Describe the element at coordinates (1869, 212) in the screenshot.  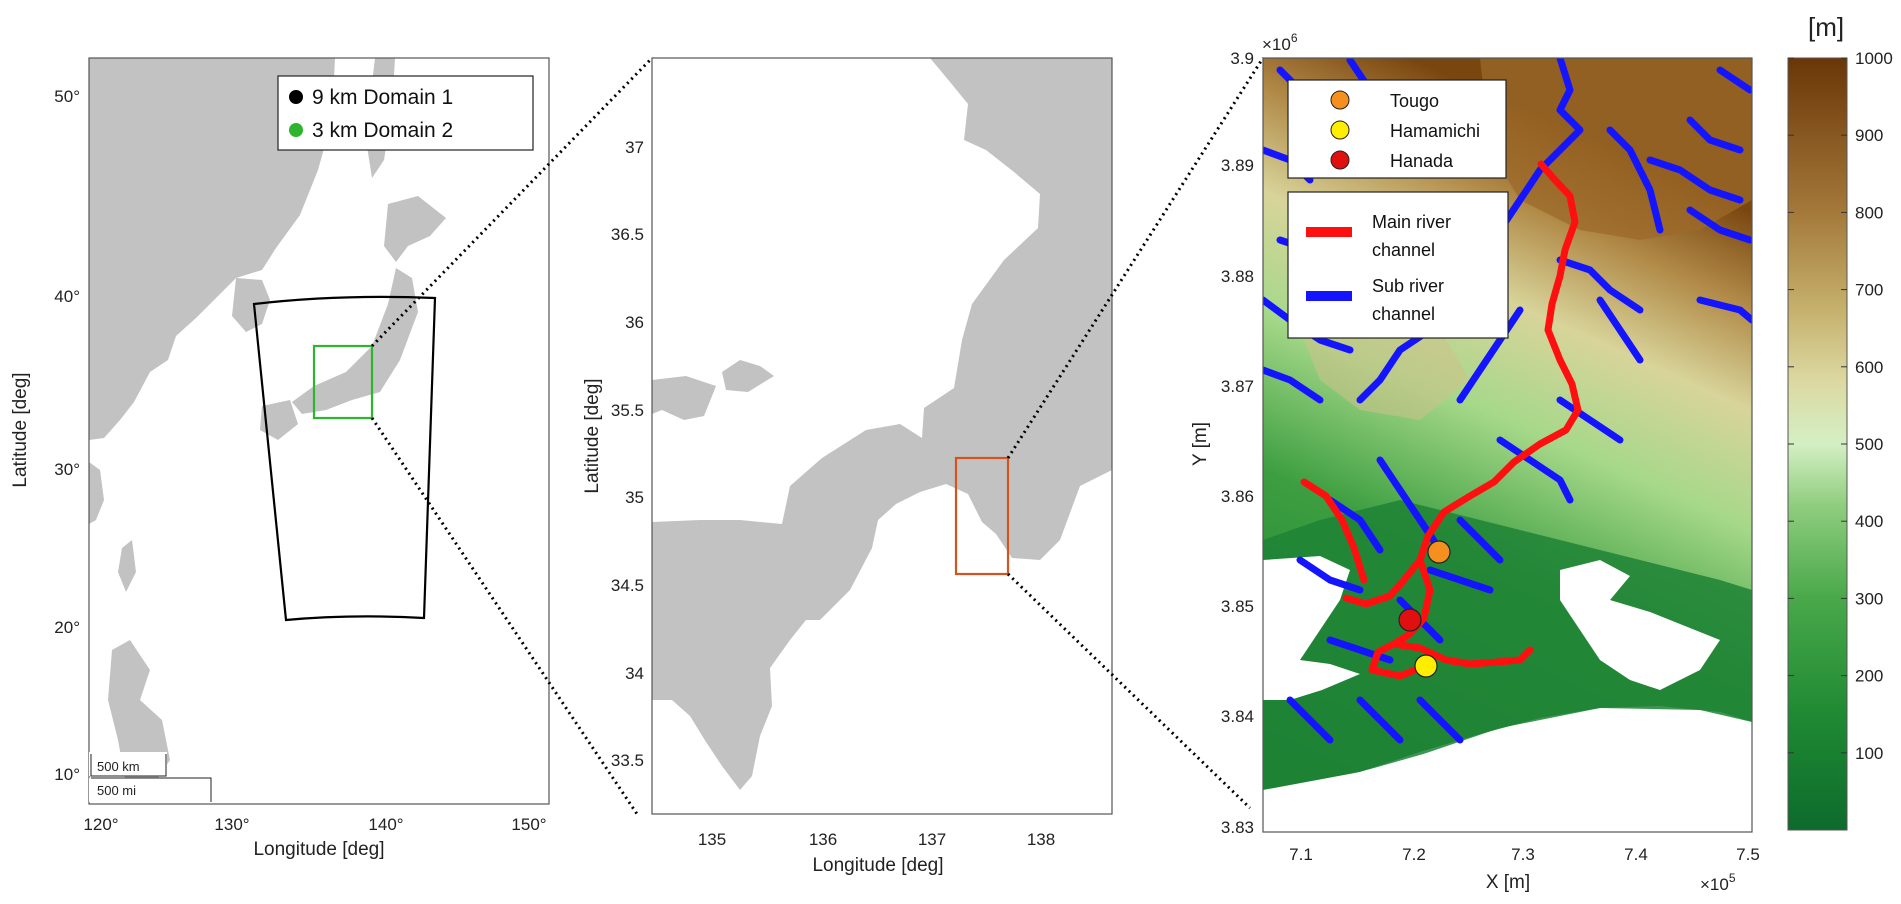
I see `colorbar-tick-label: 800` at that location.